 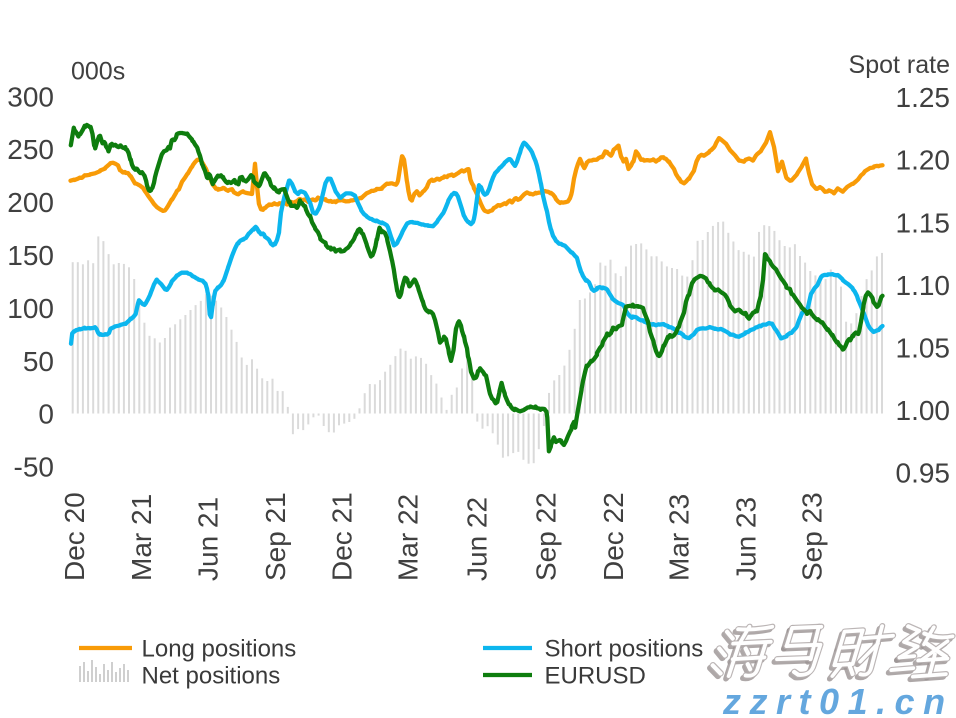 What do you see at coordinates (812, 536) in the screenshot?
I see `svg-text: Sep 23` at bounding box center [812, 536].